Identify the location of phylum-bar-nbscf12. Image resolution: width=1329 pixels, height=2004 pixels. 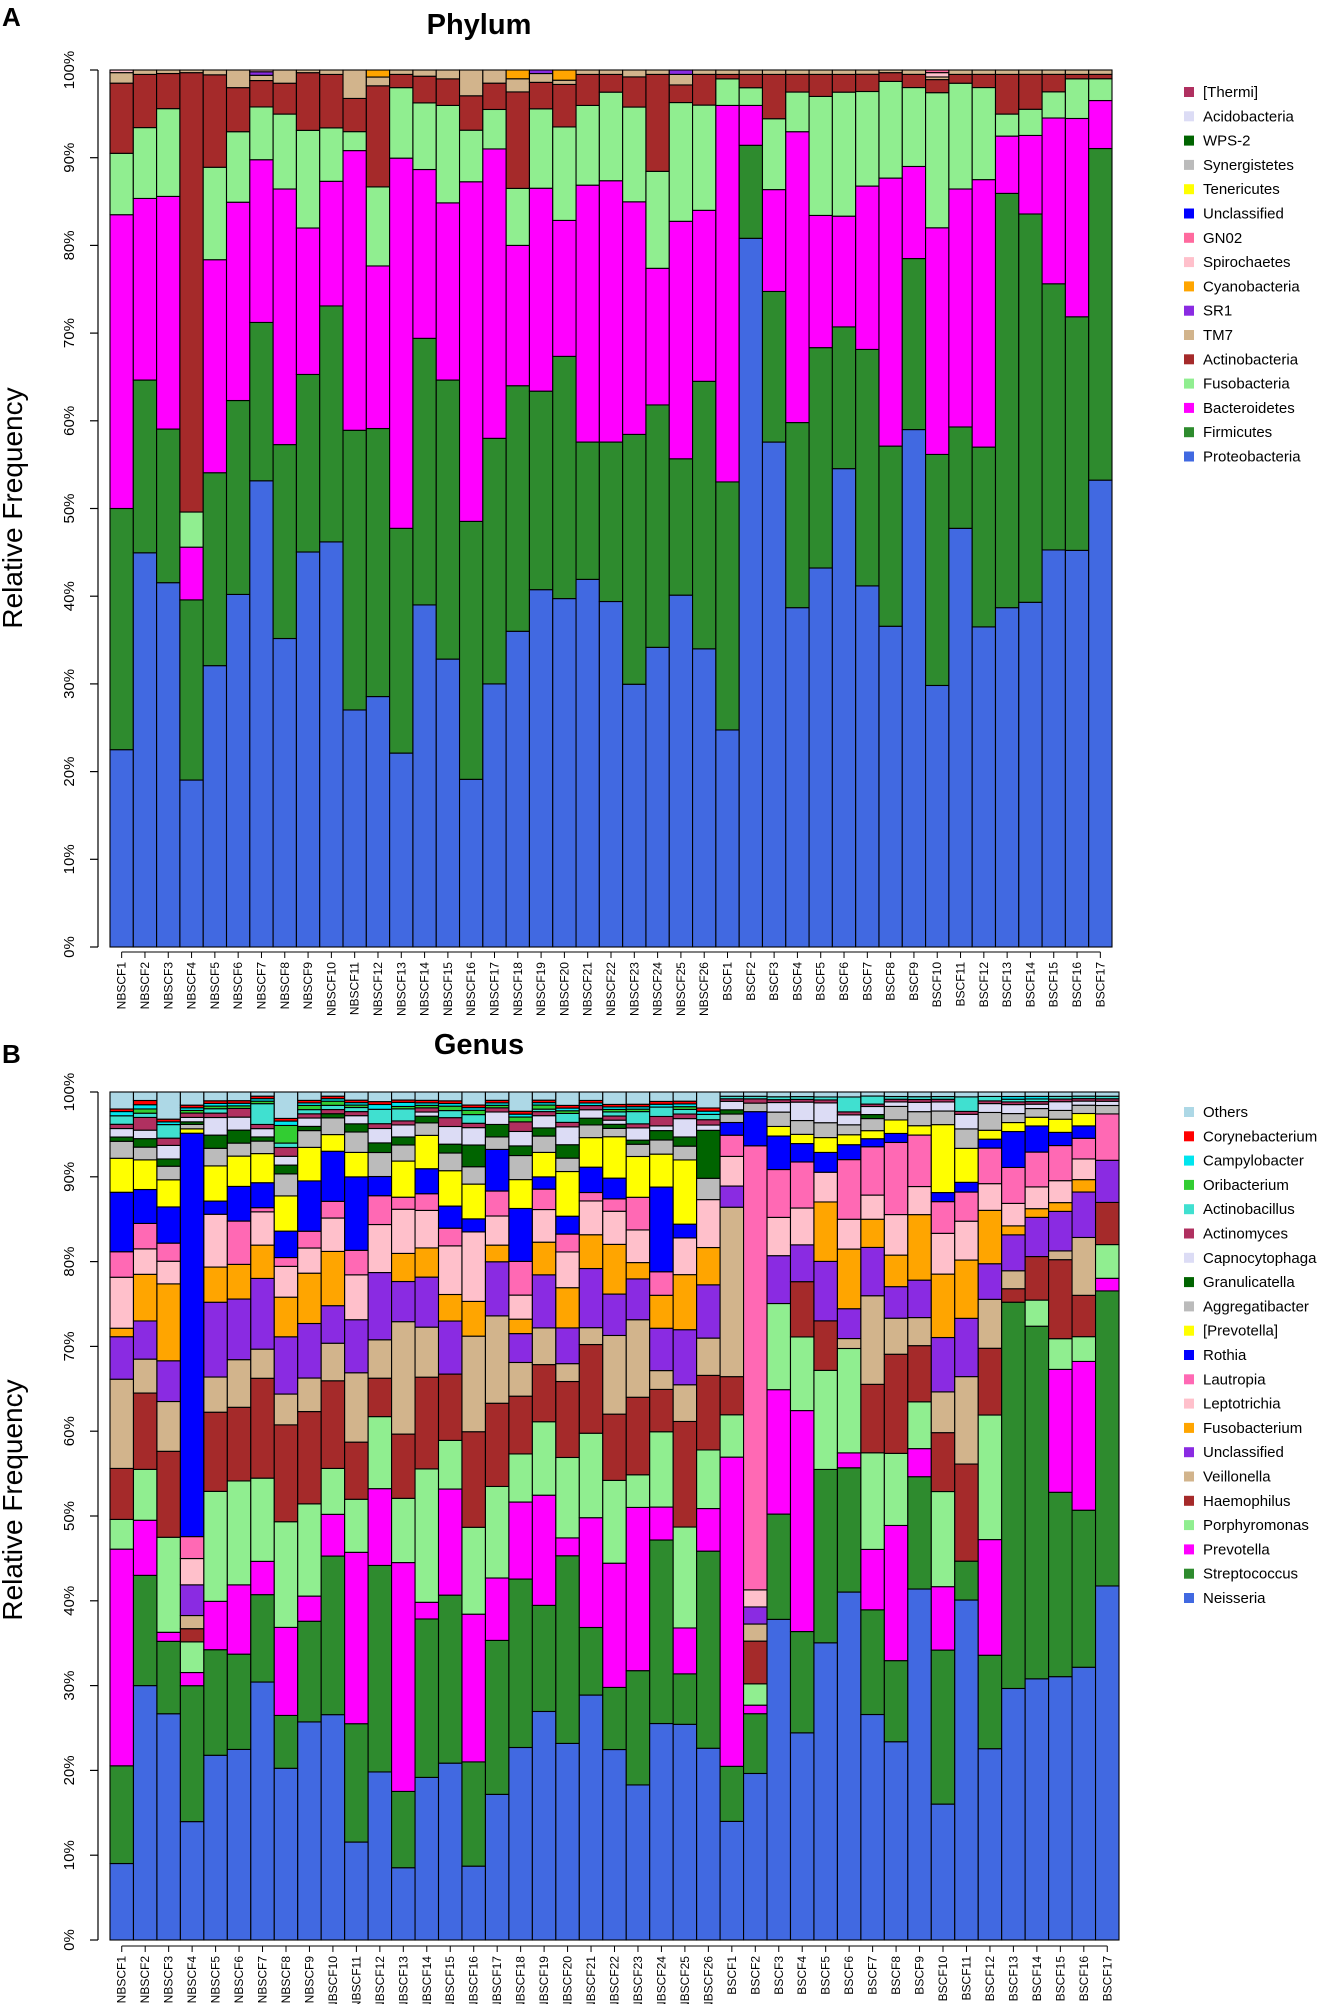
(378, 508).